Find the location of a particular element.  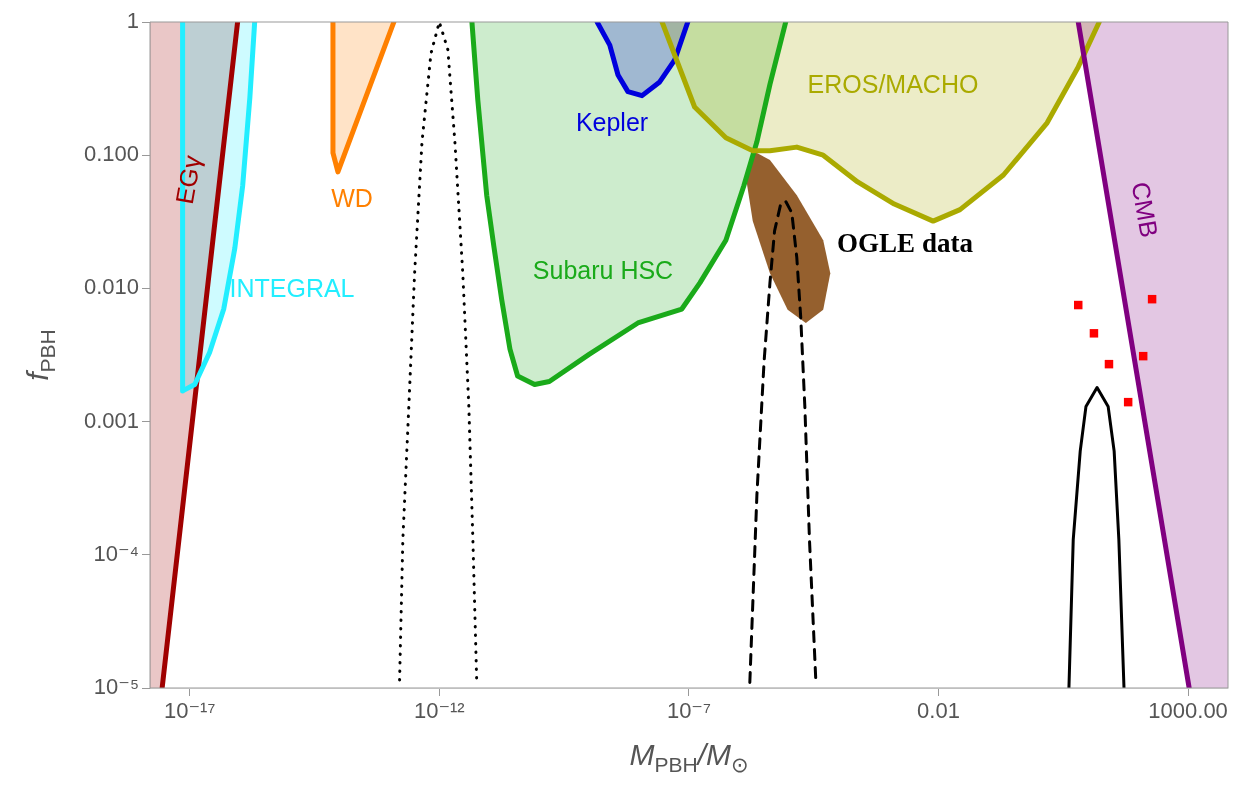

x-tick-label: 10⁻¹² is located at coordinates (439, 711).